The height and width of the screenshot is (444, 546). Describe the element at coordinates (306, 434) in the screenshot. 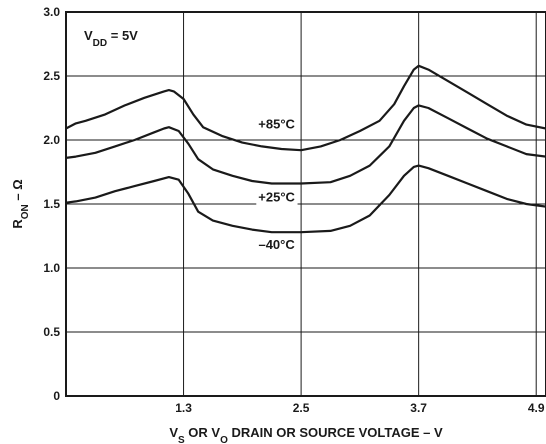

I see `x-axis-title: VS OR VO DRAIN OR SOURCE VOLTAGE – V` at that location.